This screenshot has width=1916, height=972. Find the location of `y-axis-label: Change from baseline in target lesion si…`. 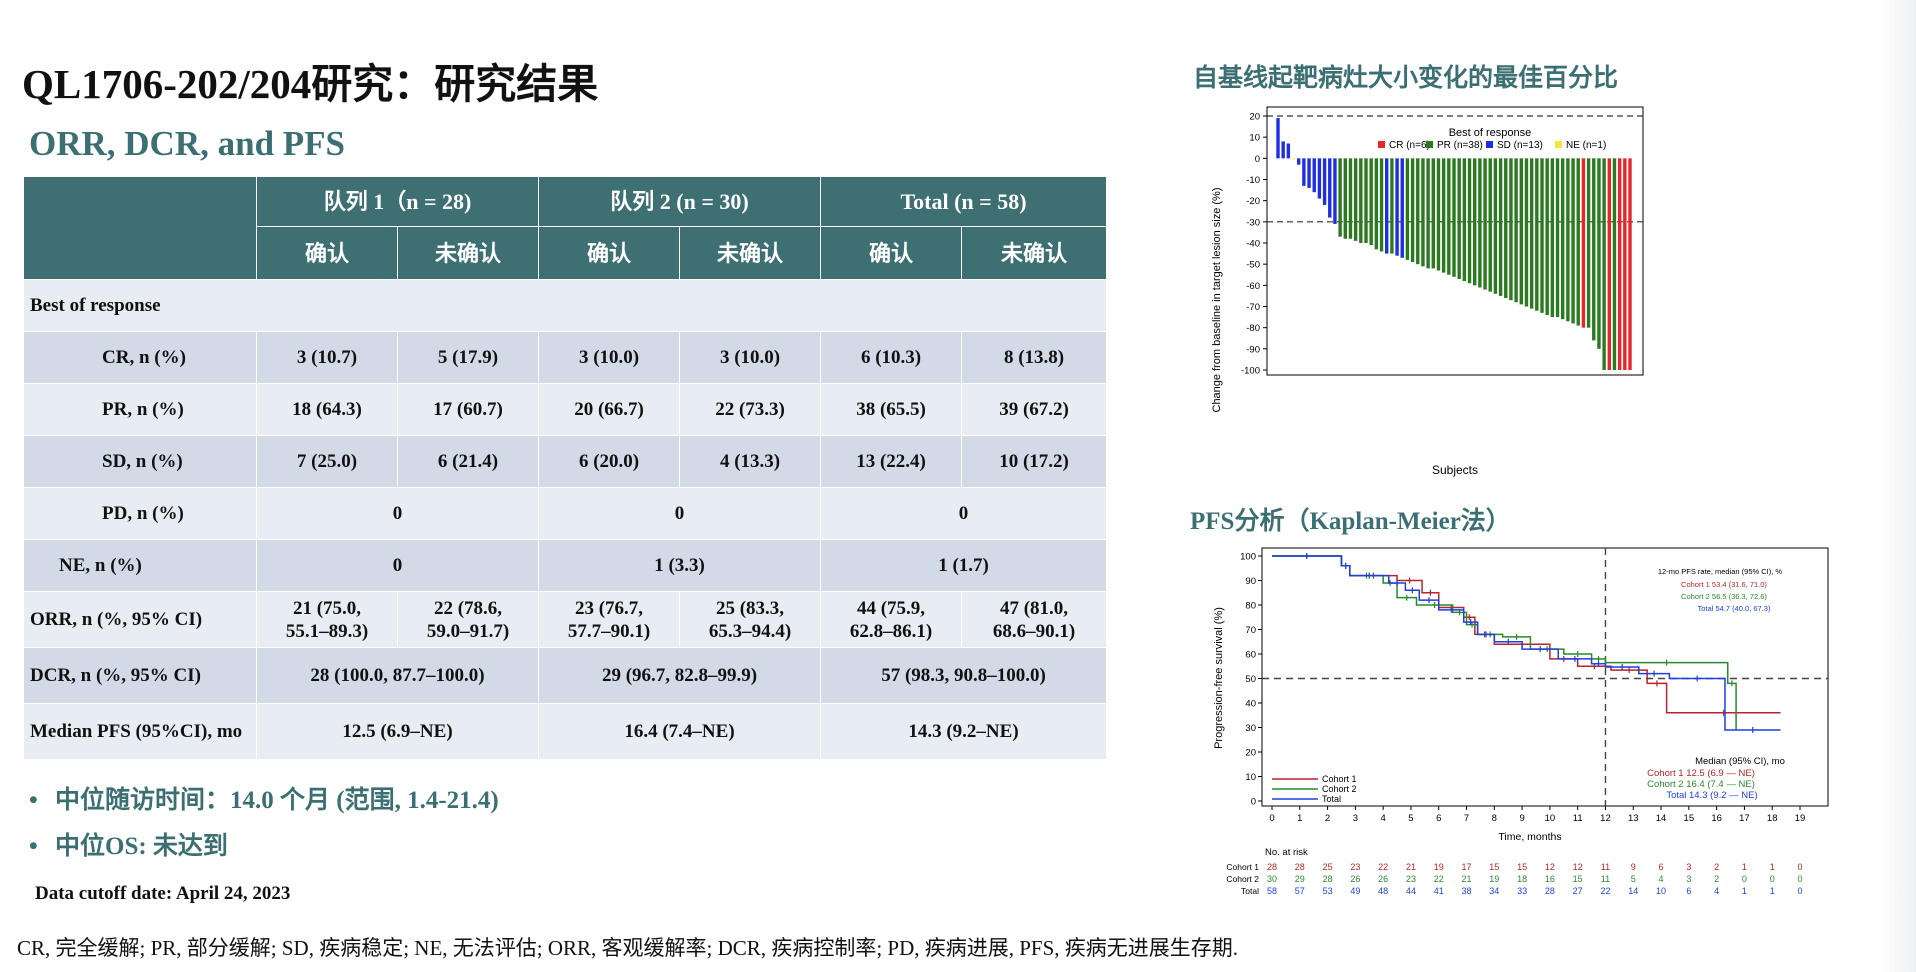

y-axis-label: Change from baseline in target lesion si… is located at coordinates (1217, 299).